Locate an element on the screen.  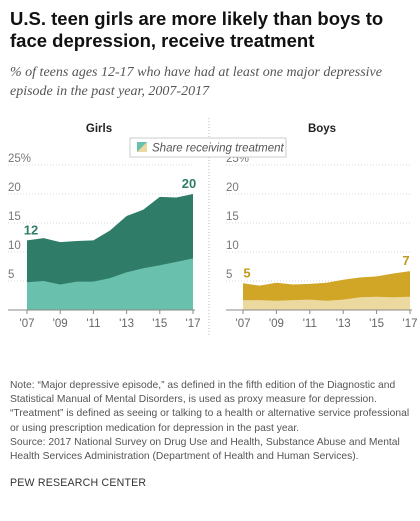
panel-title-girls: Girls is located at coordinates (99, 129).